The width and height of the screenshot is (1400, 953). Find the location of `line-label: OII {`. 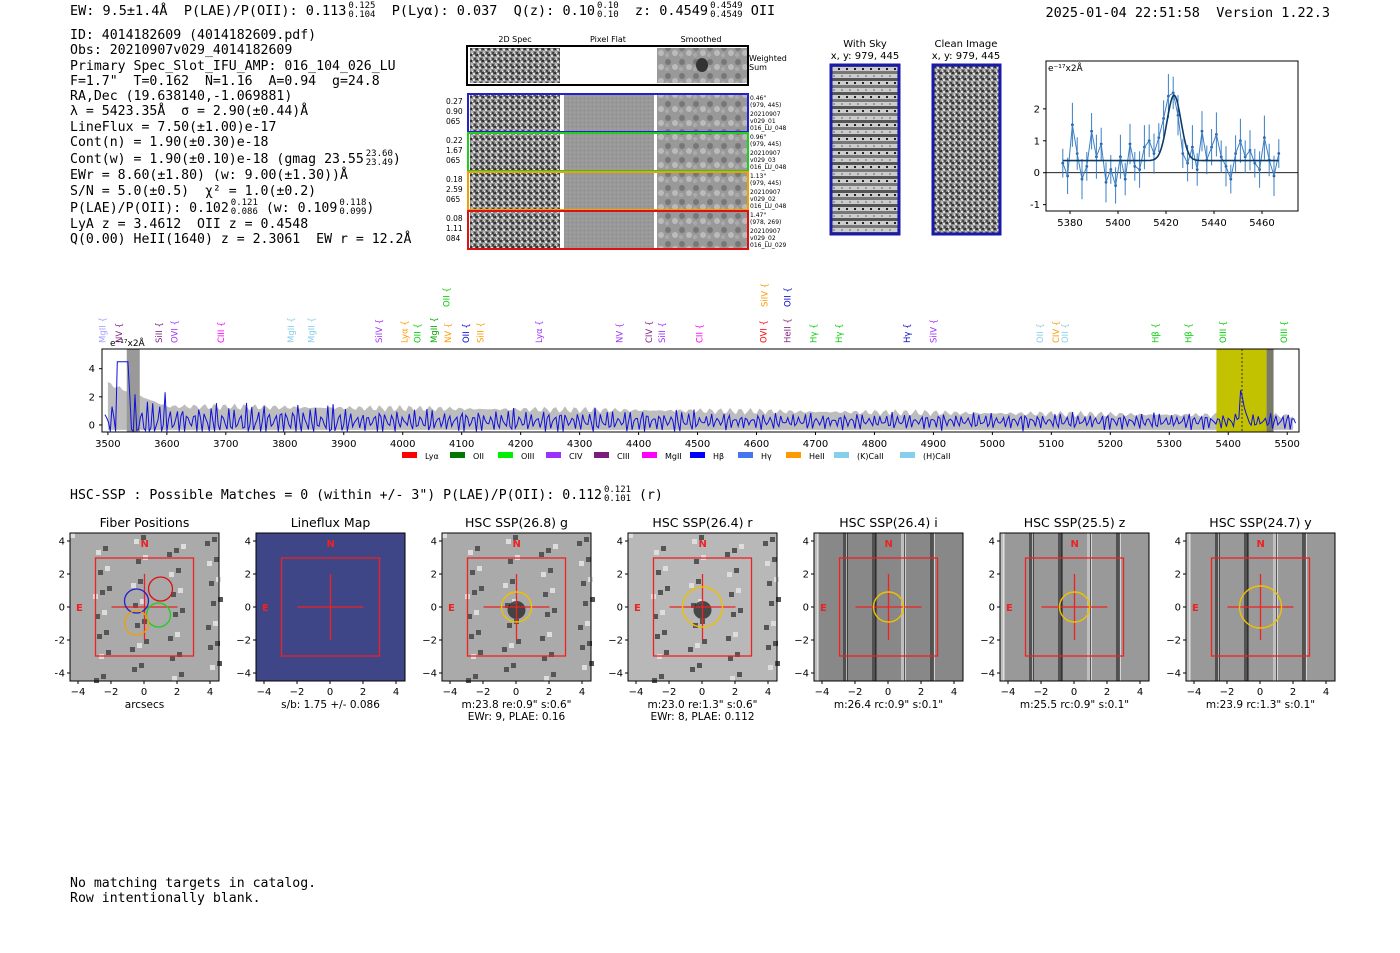

line-label: OII { is located at coordinates (1041, 333).